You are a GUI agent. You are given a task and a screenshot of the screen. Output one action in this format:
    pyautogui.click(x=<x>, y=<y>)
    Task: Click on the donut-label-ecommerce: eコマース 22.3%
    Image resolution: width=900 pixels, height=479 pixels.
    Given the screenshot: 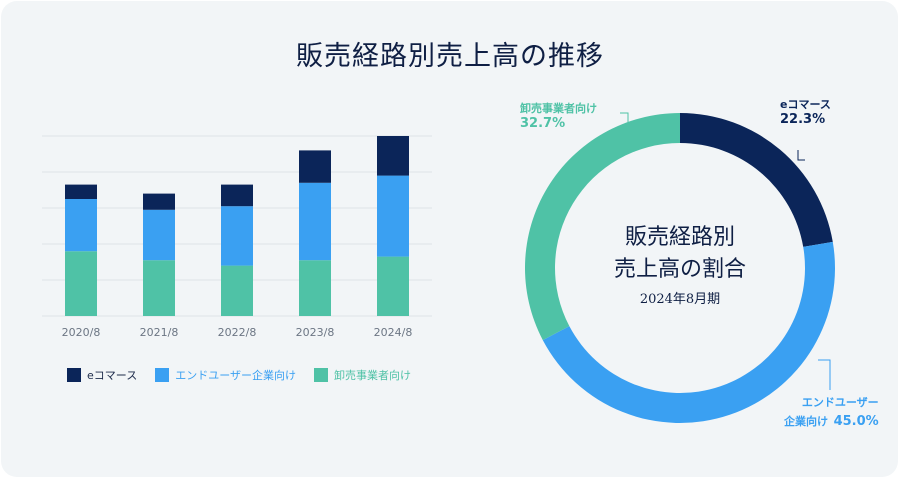 What is the action you would take?
    pyautogui.click(x=805, y=111)
    